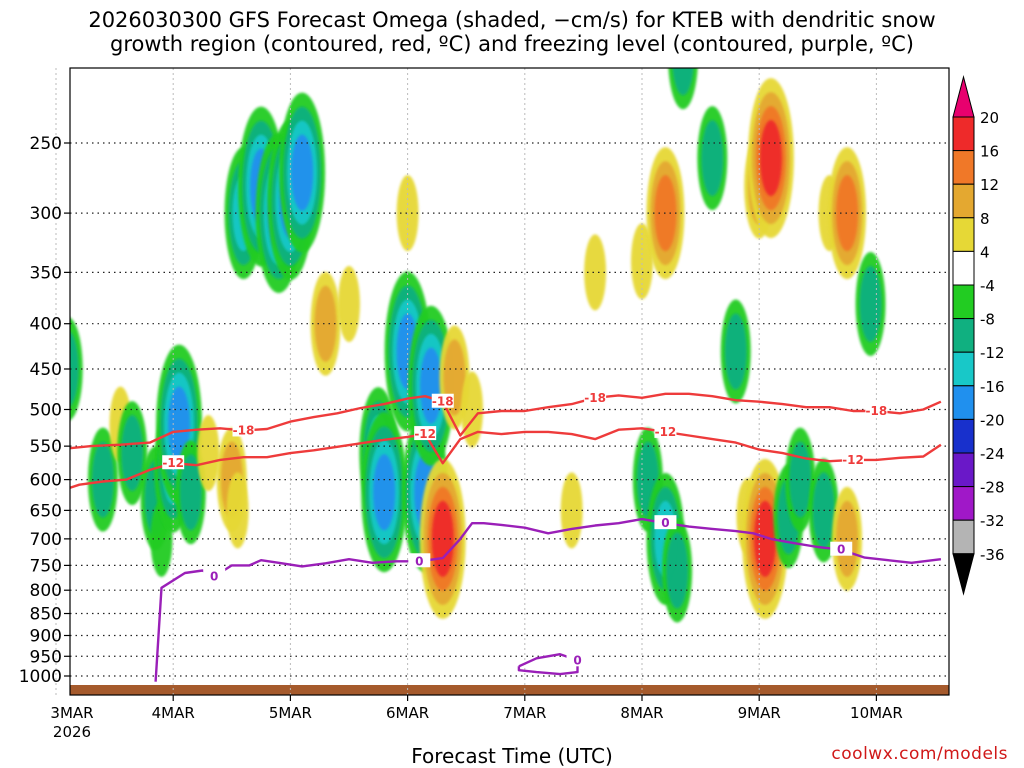 The height and width of the screenshot is (768, 1024). I want to click on contour-minus12, so click(506, 458).